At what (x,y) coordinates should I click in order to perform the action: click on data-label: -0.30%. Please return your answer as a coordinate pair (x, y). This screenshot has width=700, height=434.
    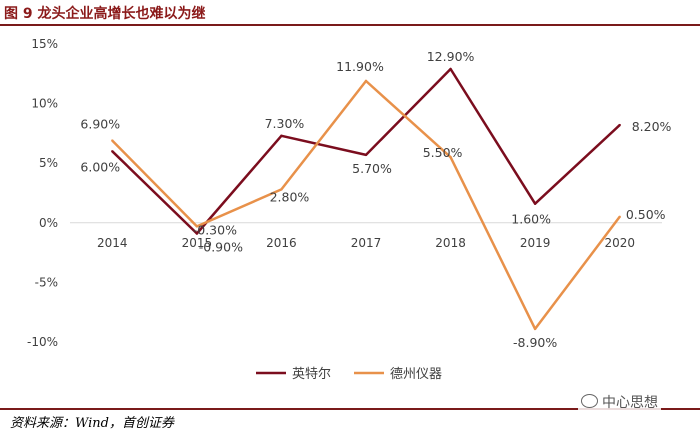
    Looking at the image, I should click on (215, 229).